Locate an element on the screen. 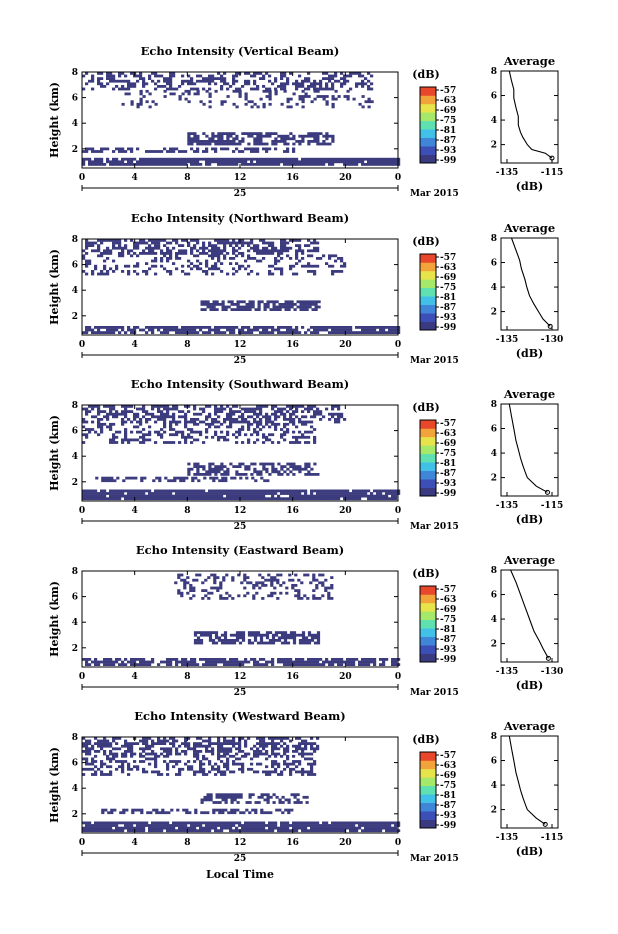  x-tick-label: 12 is located at coordinates (240, 843).